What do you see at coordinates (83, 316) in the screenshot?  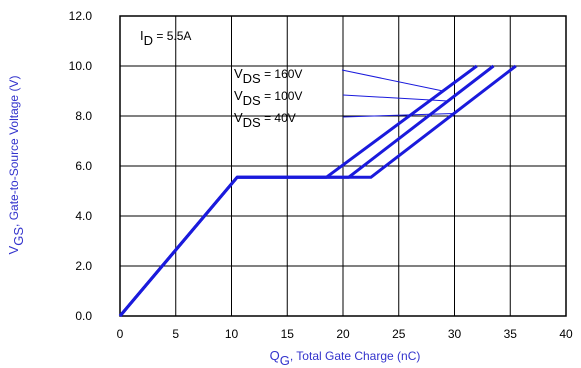 I see `y-tick-label: 0.0` at bounding box center [83, 316].